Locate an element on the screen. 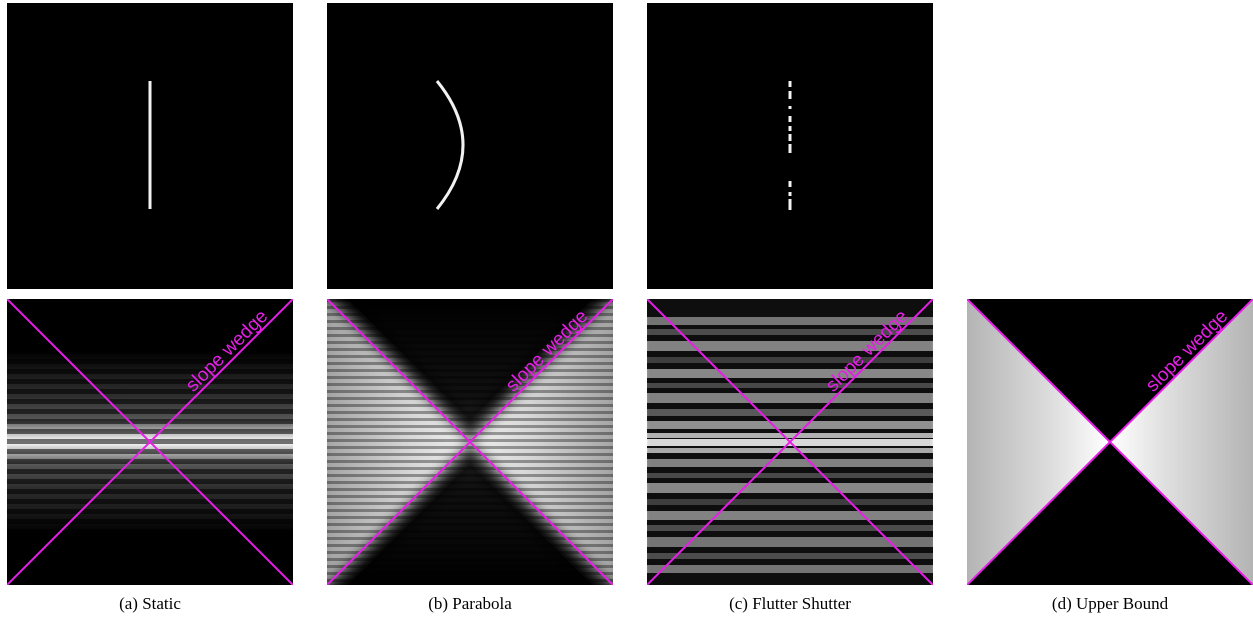 This screenshot has width=1253, height=621. spectrum-flutter: slope wedge is located at coordinates (790, 442).